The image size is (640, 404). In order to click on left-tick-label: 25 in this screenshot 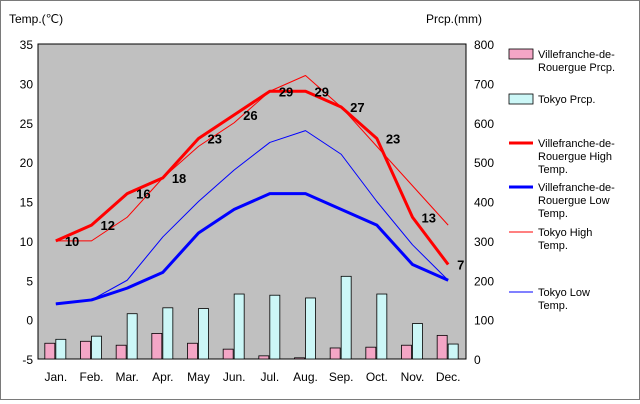, I will do `click(27, 124)`.